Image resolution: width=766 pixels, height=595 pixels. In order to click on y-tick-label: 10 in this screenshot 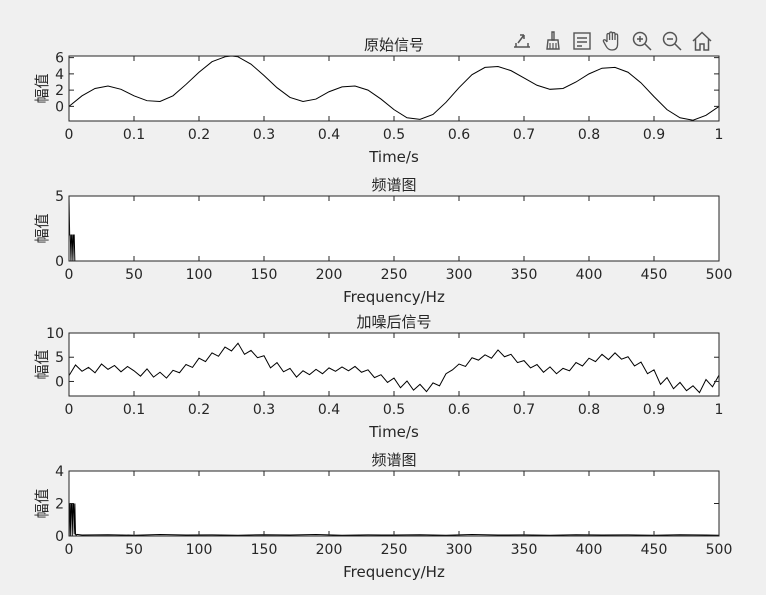, I will do `click(55, 334)`.